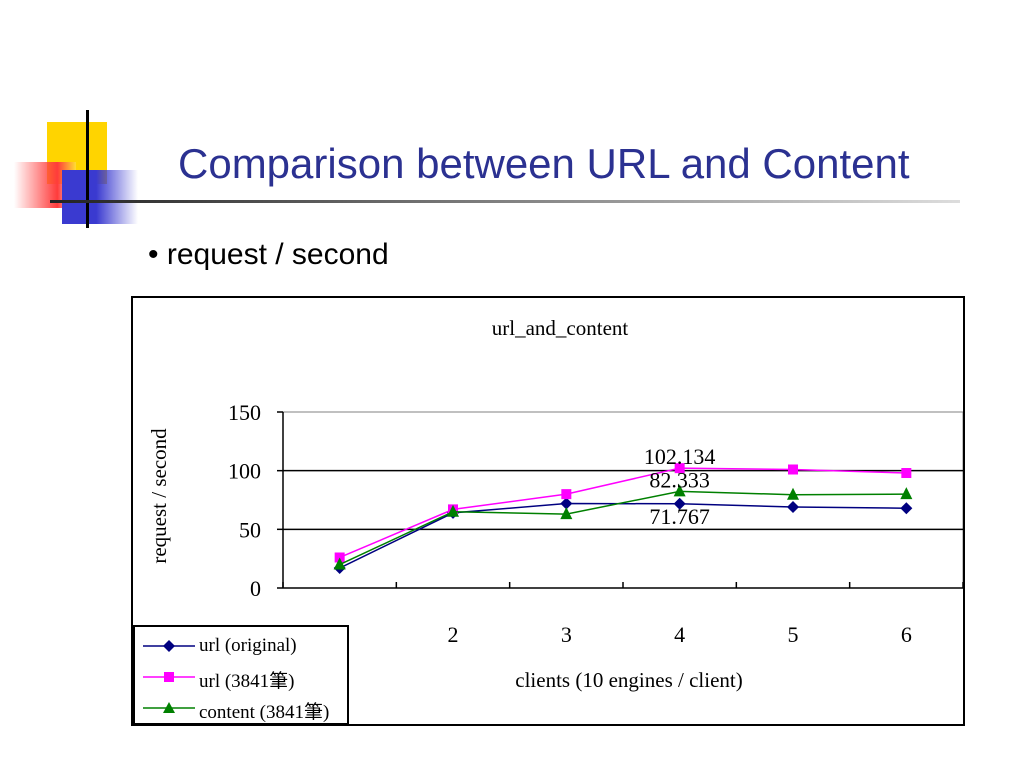 This screenshot has height=768, width=1024. Describe the element at coordinates (250, 529) in the screenshot. I see `y-tick-label: 50` at that location.